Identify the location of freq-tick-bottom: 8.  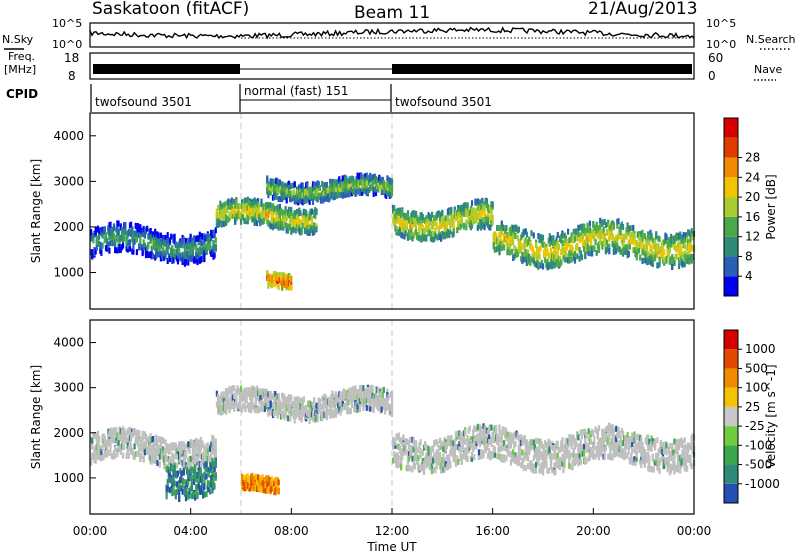
(72, 76).